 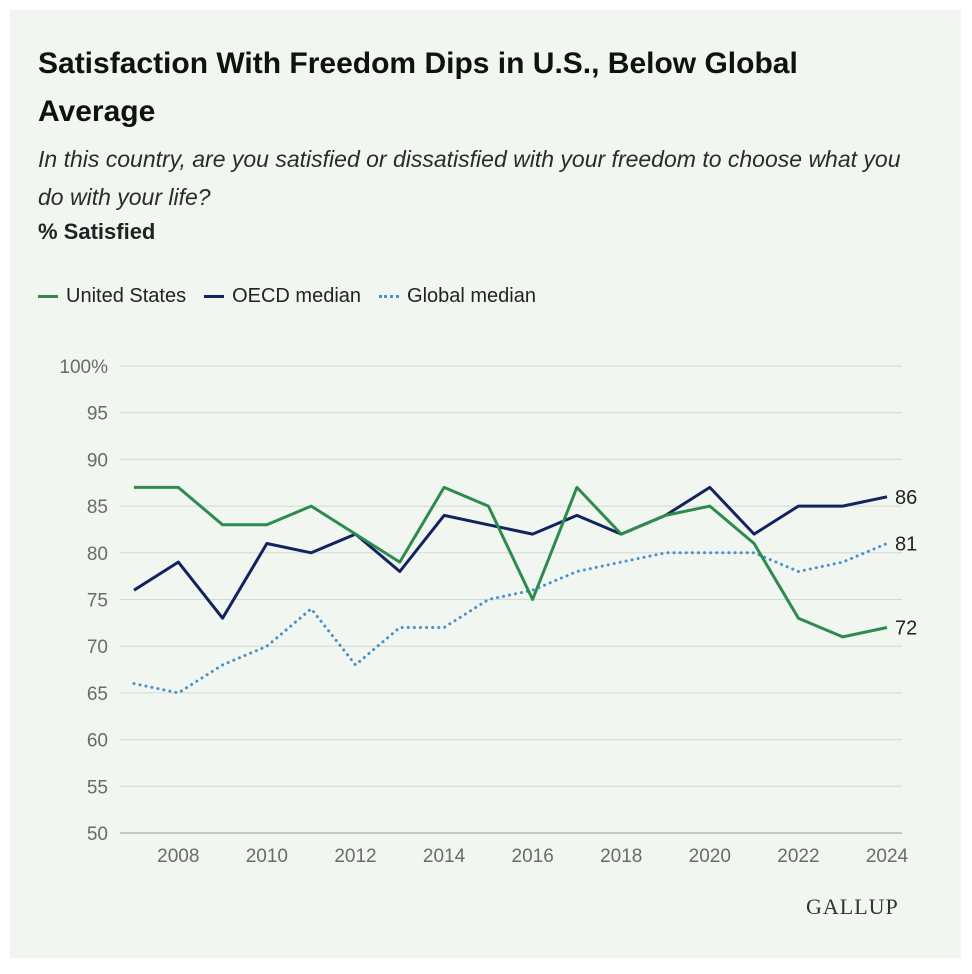 What do you see at coordinates (852, 906) in the screenshot?
I see `gallup-logo: GALLUP` at bounding box center [852, 906].